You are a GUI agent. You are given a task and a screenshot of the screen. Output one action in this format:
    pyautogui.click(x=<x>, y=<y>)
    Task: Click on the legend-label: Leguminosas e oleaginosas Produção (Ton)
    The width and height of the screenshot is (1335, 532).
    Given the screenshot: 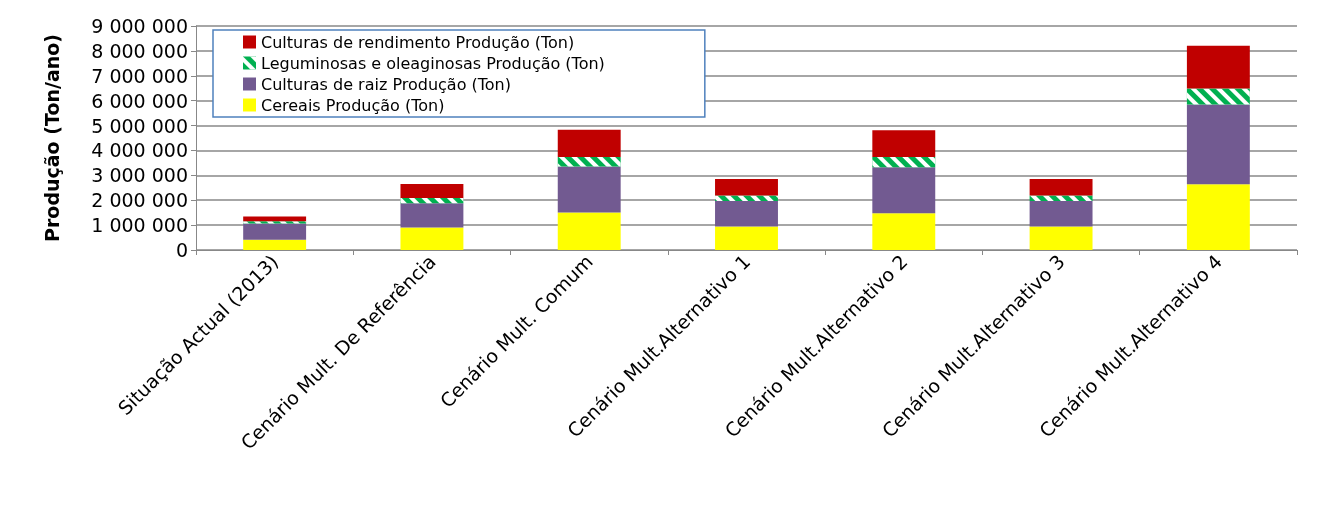 What is the action you would take?
    pyautogui.click(x=433, y=63)
    